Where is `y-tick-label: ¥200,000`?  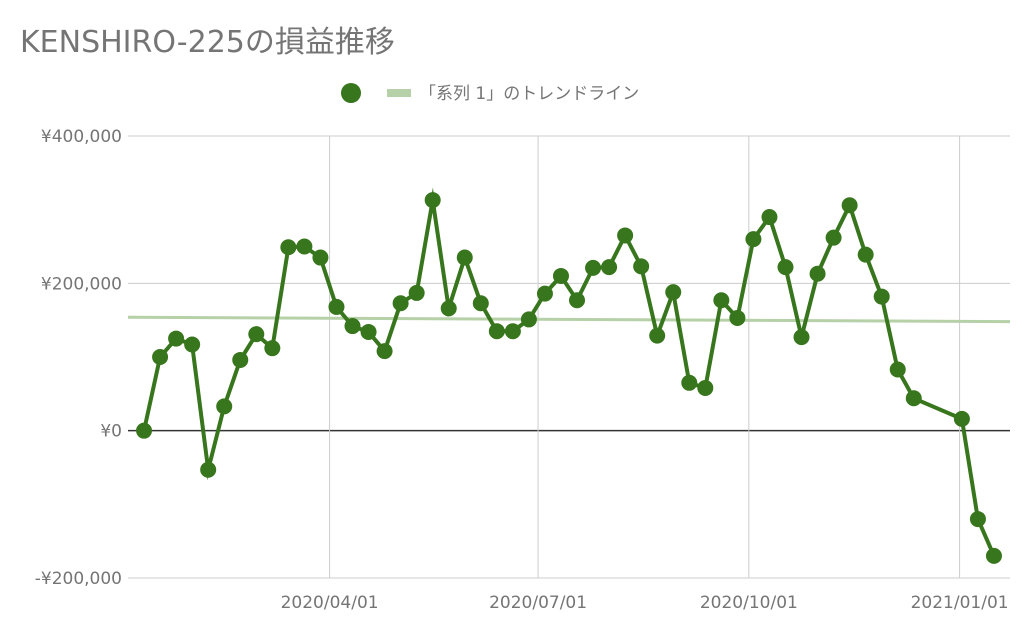
y-tick-label: ¥200,000 is located at coordinates (81, 284).